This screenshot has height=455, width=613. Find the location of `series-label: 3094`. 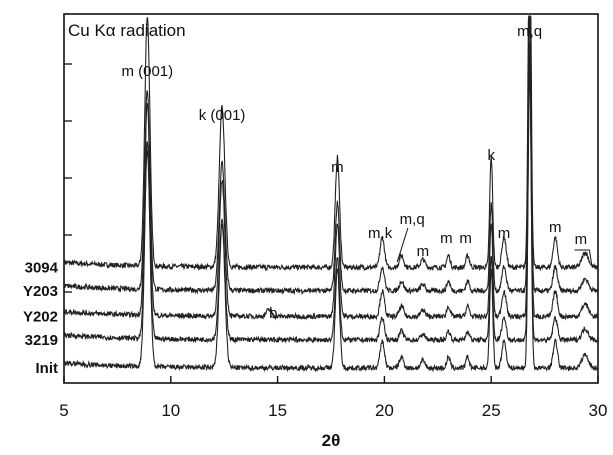

series-label: 3094 is located at coordinates (42, 267).